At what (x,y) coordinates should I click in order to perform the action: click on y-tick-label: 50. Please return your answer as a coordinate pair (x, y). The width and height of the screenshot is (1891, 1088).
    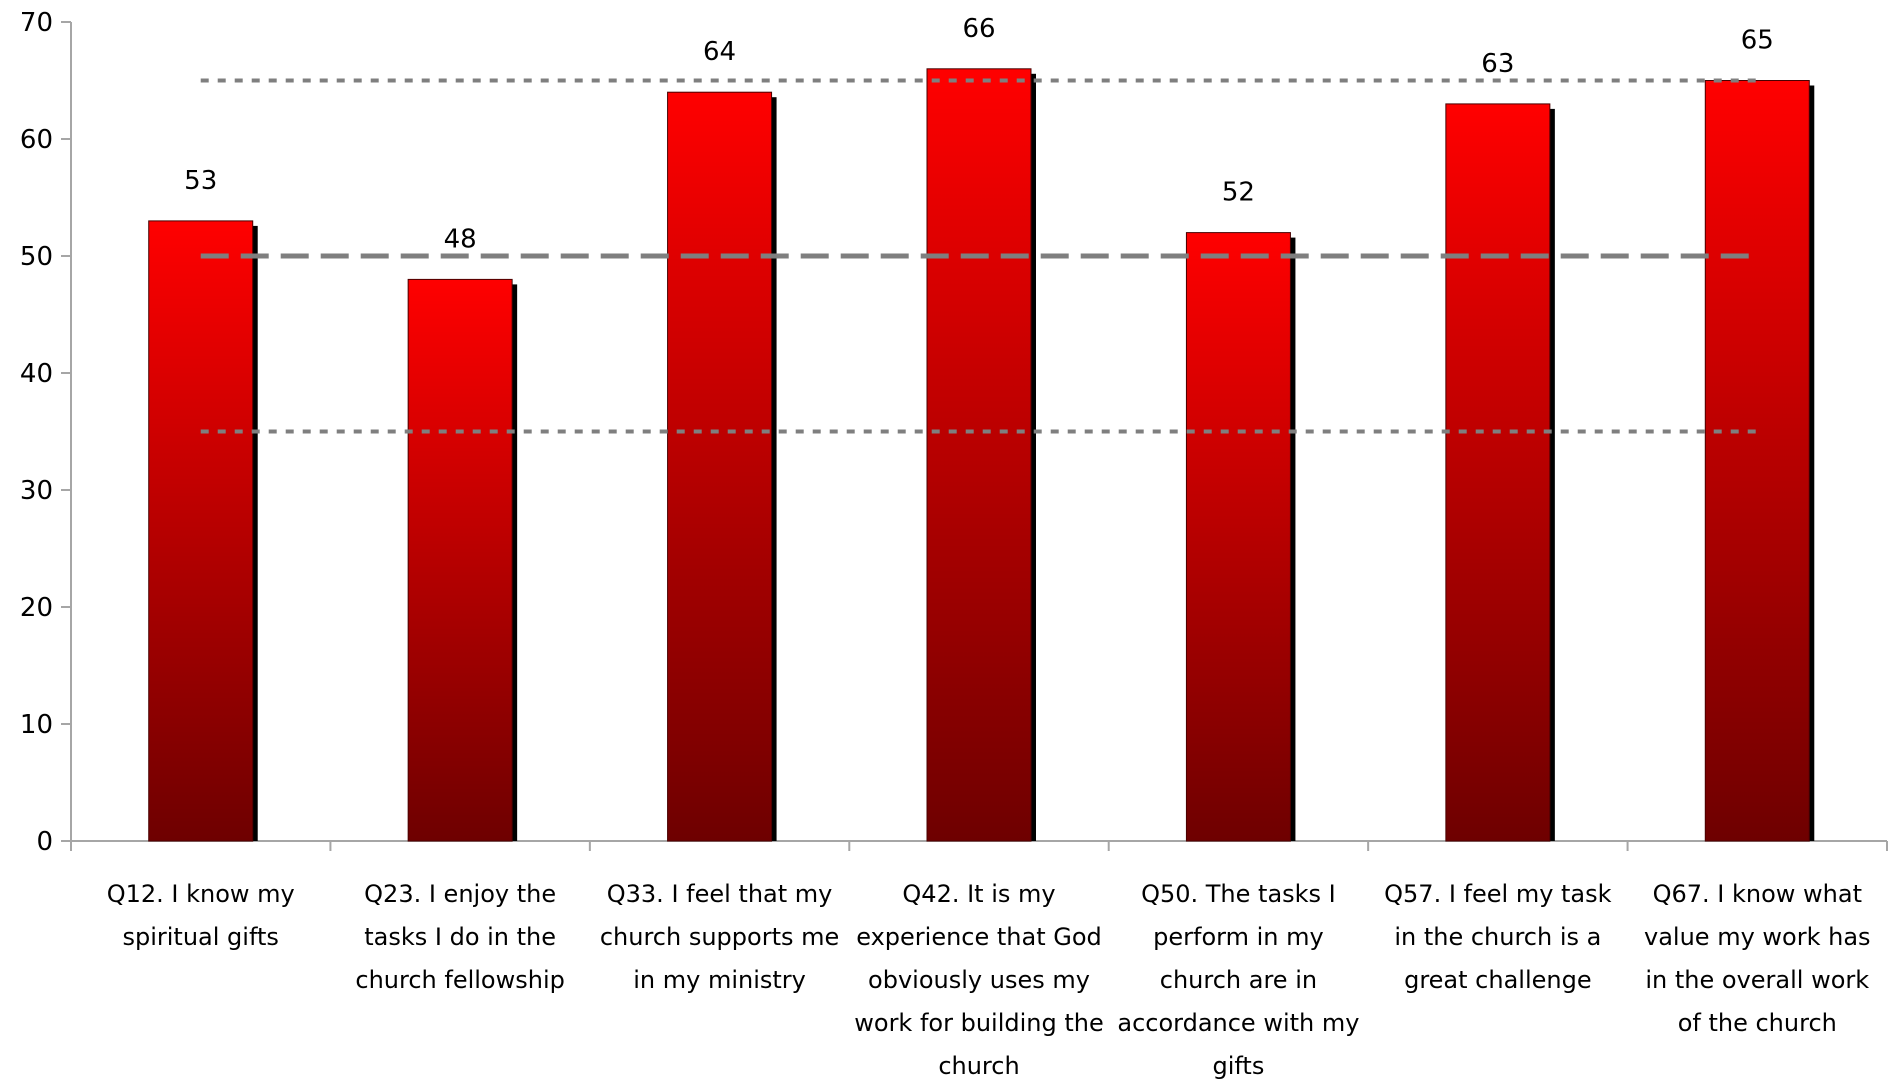
    Looking at the image, I should click on (36, 257).